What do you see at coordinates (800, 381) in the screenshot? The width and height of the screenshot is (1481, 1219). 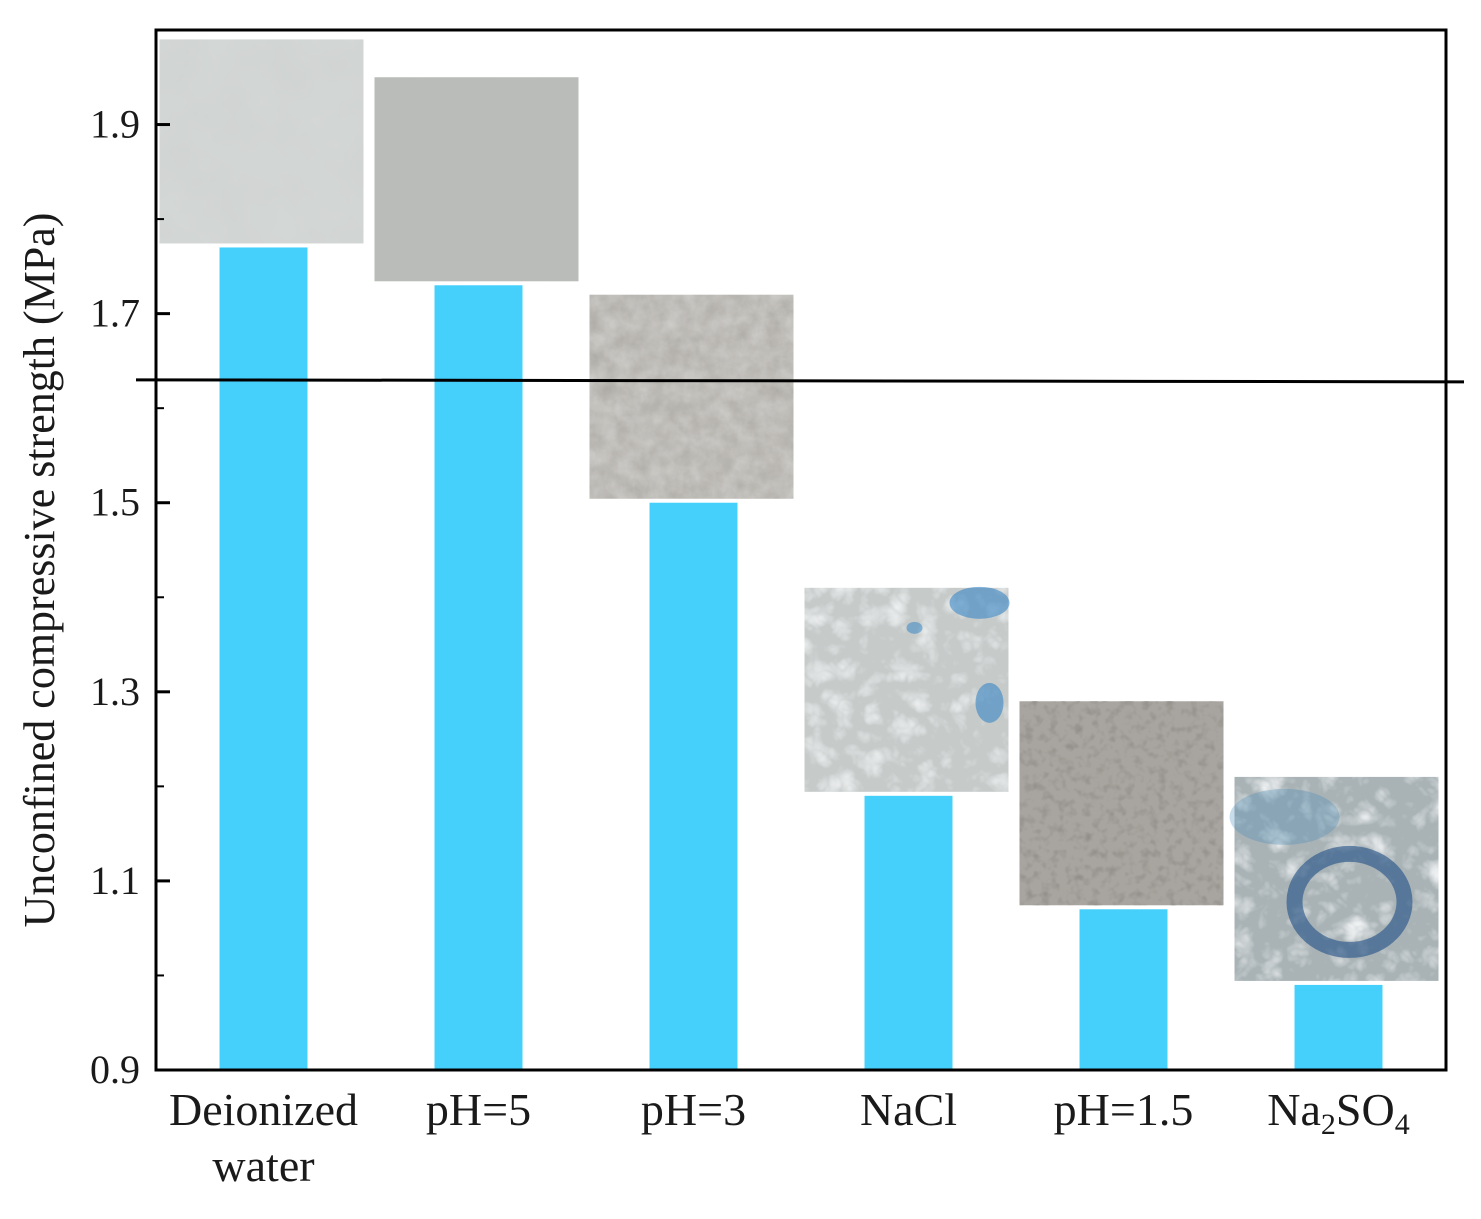 I see `reference-line` at bounding box center [800, 381].